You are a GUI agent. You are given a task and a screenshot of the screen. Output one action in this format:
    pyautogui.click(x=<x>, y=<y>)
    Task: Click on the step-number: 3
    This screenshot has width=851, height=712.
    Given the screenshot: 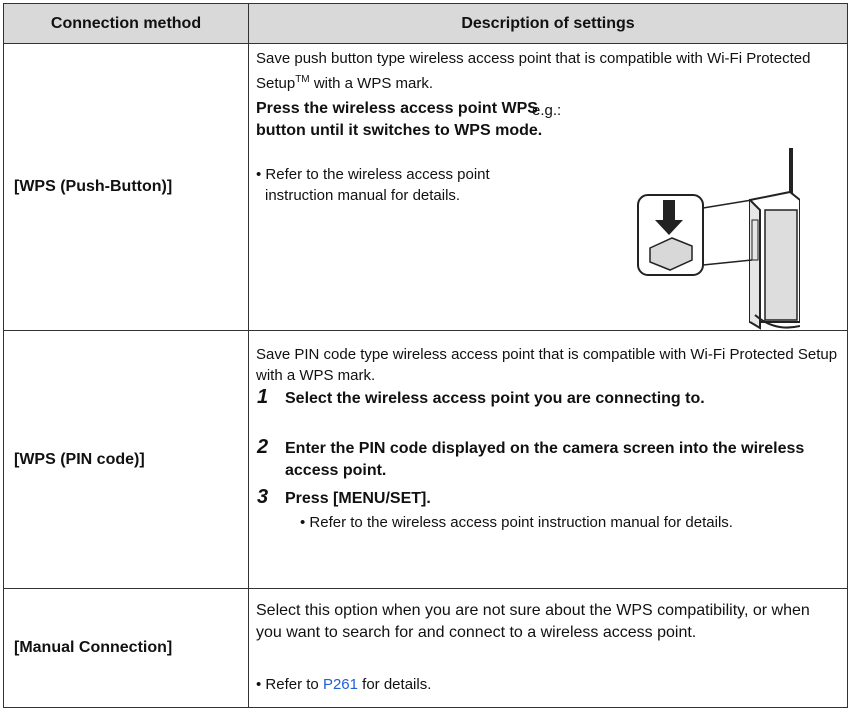 What is the action you would take?
    pyautogui.click(x=263, y=497)
    